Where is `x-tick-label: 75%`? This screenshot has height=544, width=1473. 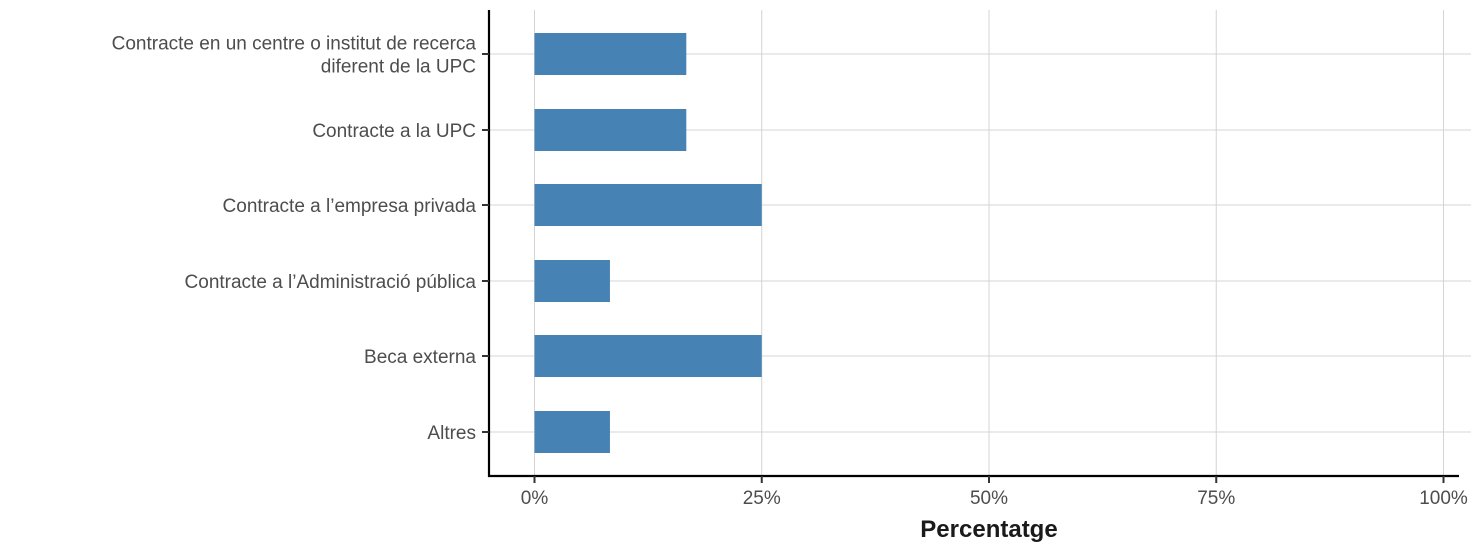
x-tick-label: 75% is located at coordinates (1216, 498).